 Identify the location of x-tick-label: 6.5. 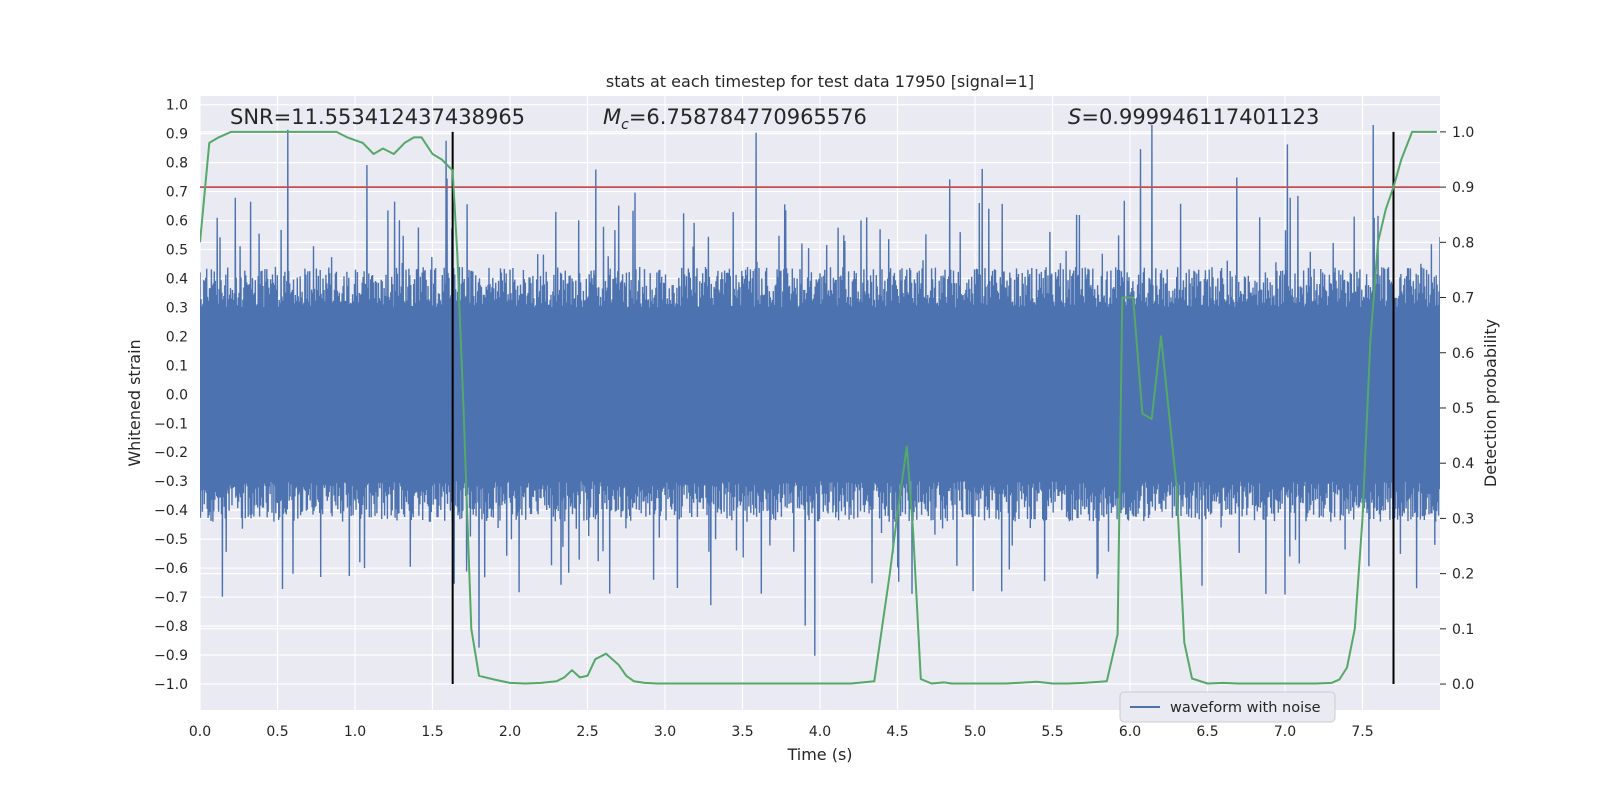
(1207, 732).